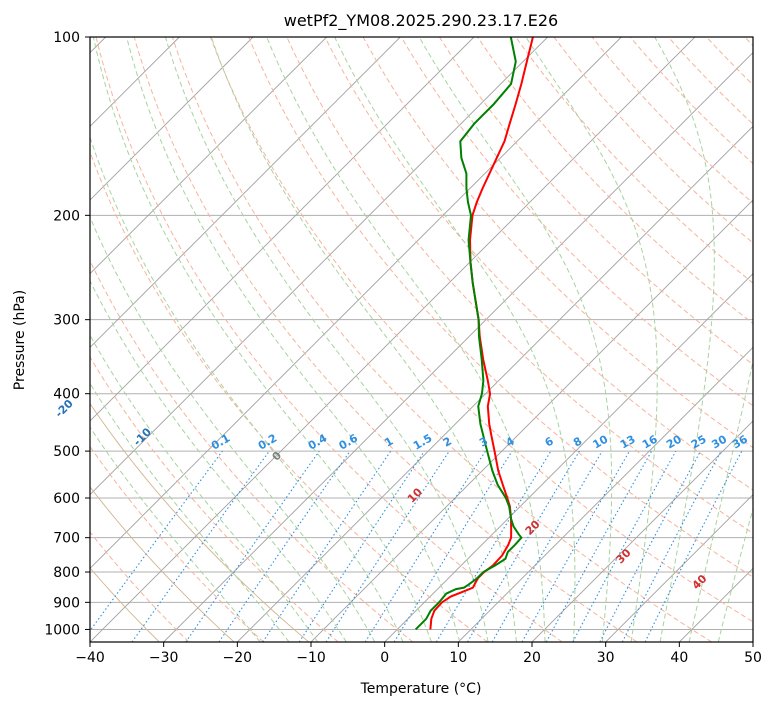 This screenshot has height=712, width=775. What do you see at coordinates (142, 436) in the screenshot?
I see `dry-adiabat-label: -10` at bounding box center [142, 436].